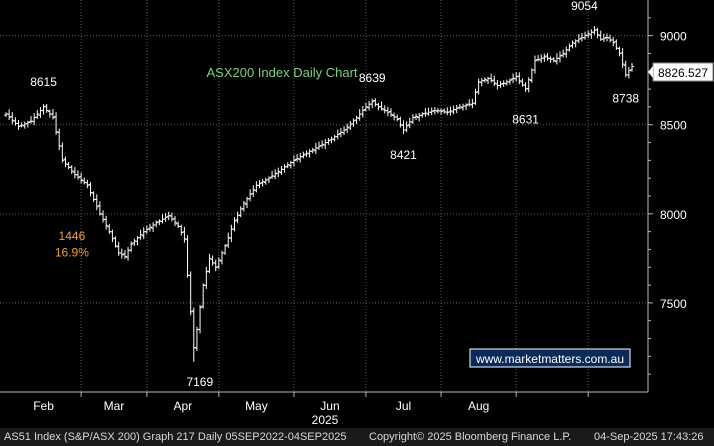 The height and width of the screenshot is (446, 714). What do you see at coordinates (183, 406) in the screenshot?
I see `x-tick-label: Apr` at bounding box center [183, 406].